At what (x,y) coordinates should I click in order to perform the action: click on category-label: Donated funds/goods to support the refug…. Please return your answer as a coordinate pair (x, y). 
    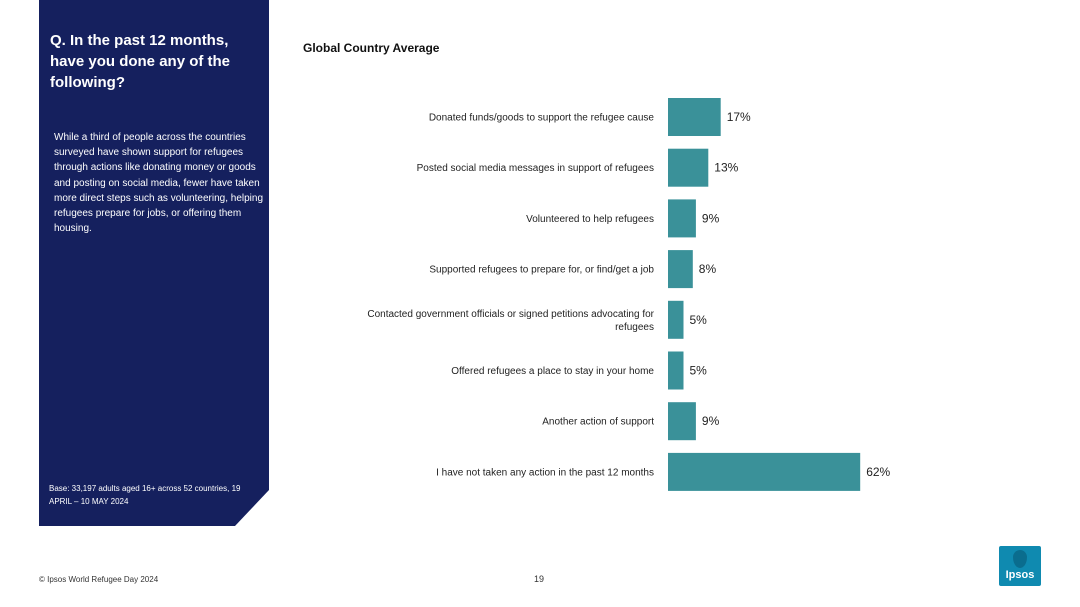
    Looking at the image, I should click on (542, 118).